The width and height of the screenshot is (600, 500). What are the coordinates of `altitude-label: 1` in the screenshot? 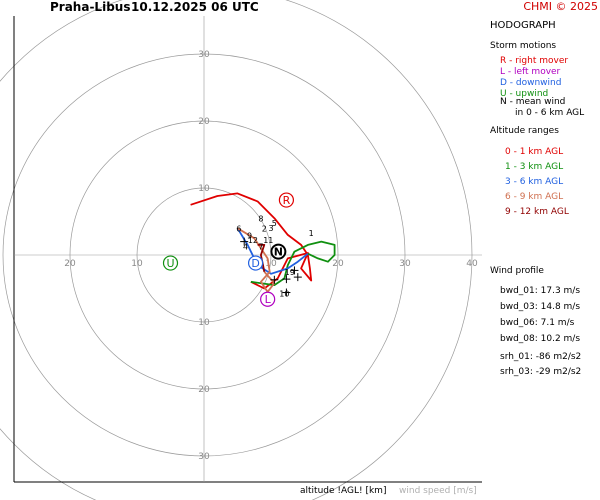 It's located at (311, 233).